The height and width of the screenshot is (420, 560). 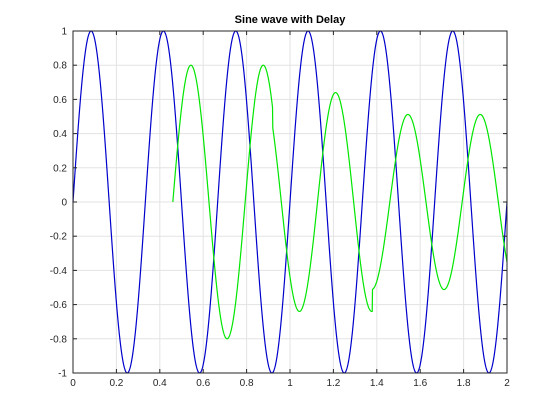 I want to click on x-tick-label: 1.8, so click(x=464, y=383).